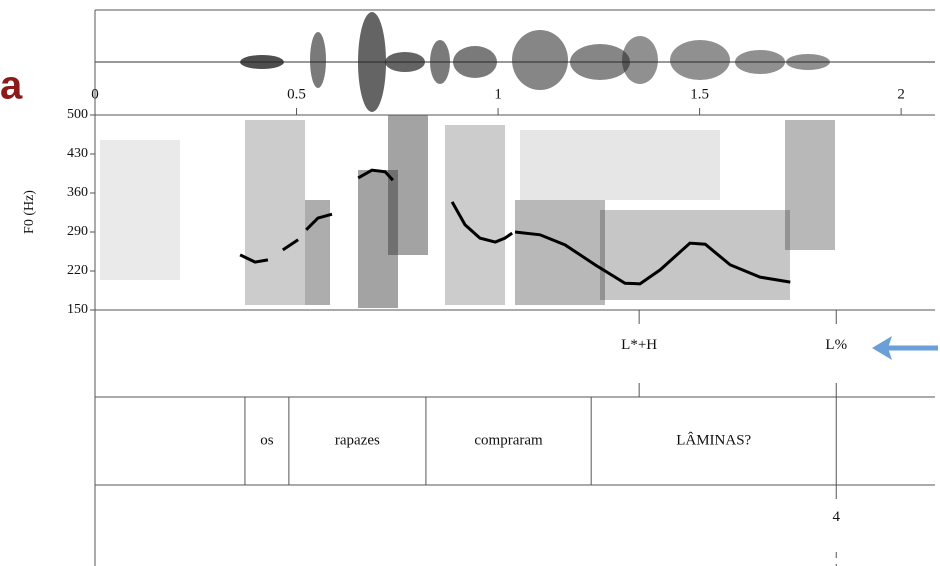 This screenshot has height=566, width=940. What do you see at coordinates (77, 309) in the screenshot?
I see `y-tick-label: 150` at bounding box center [77, 309].